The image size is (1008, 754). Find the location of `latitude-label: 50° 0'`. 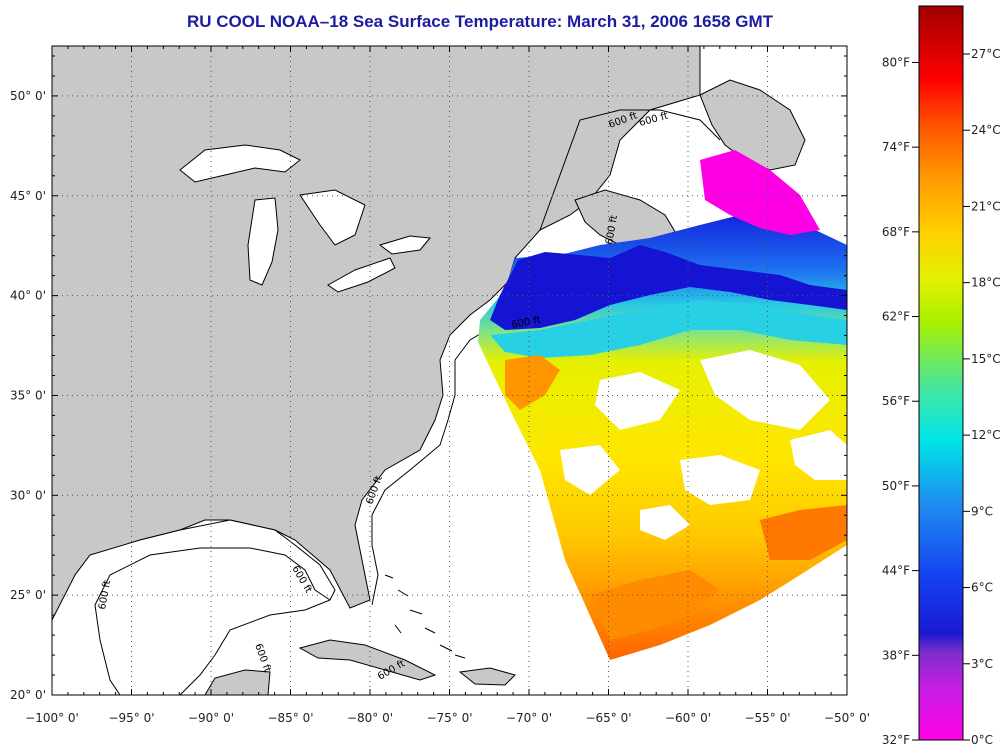

latitude-label: 50° 0' is located at coordinates (28, 96).